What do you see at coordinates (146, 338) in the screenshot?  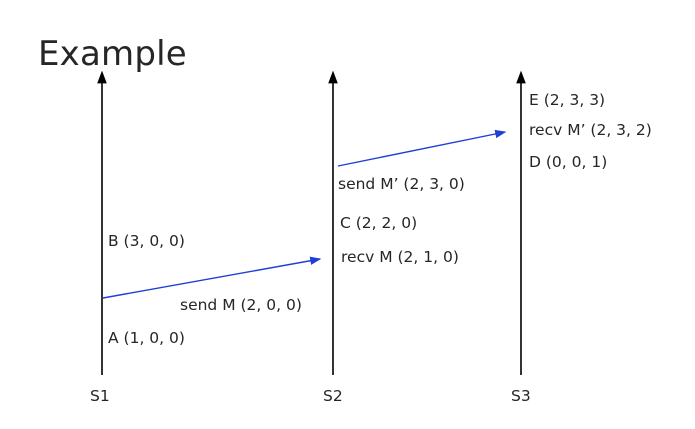 I see `event-a-label: A (1, 0, 0)` at bounding box center [146, 338].